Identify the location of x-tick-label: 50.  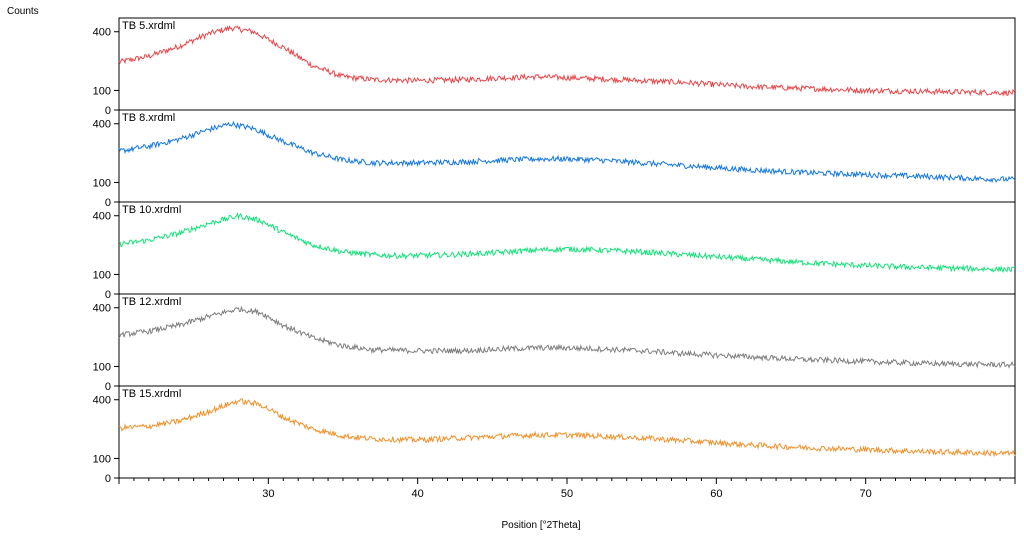
(567, 494).